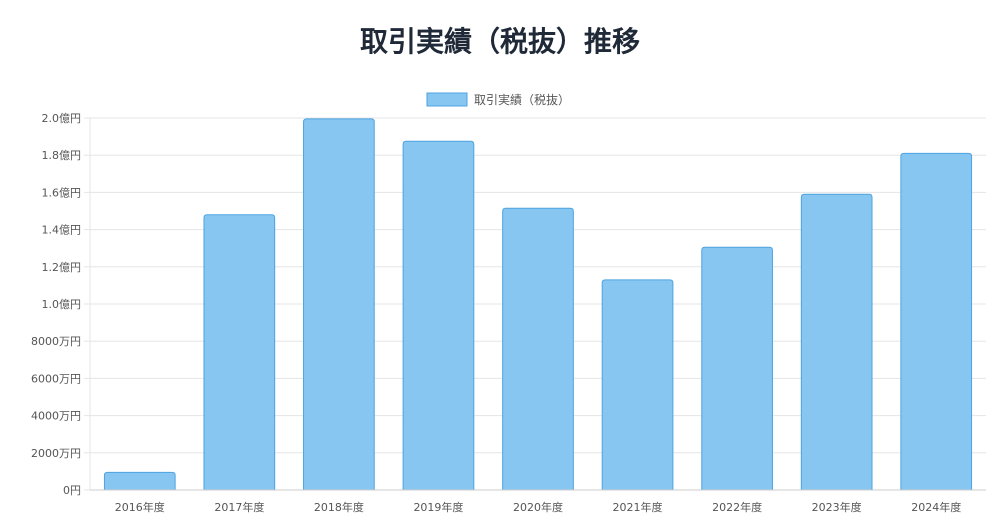 The image size is (1000, 531). I want to click on x-tick-label: 2018年度, so click(339, 507).